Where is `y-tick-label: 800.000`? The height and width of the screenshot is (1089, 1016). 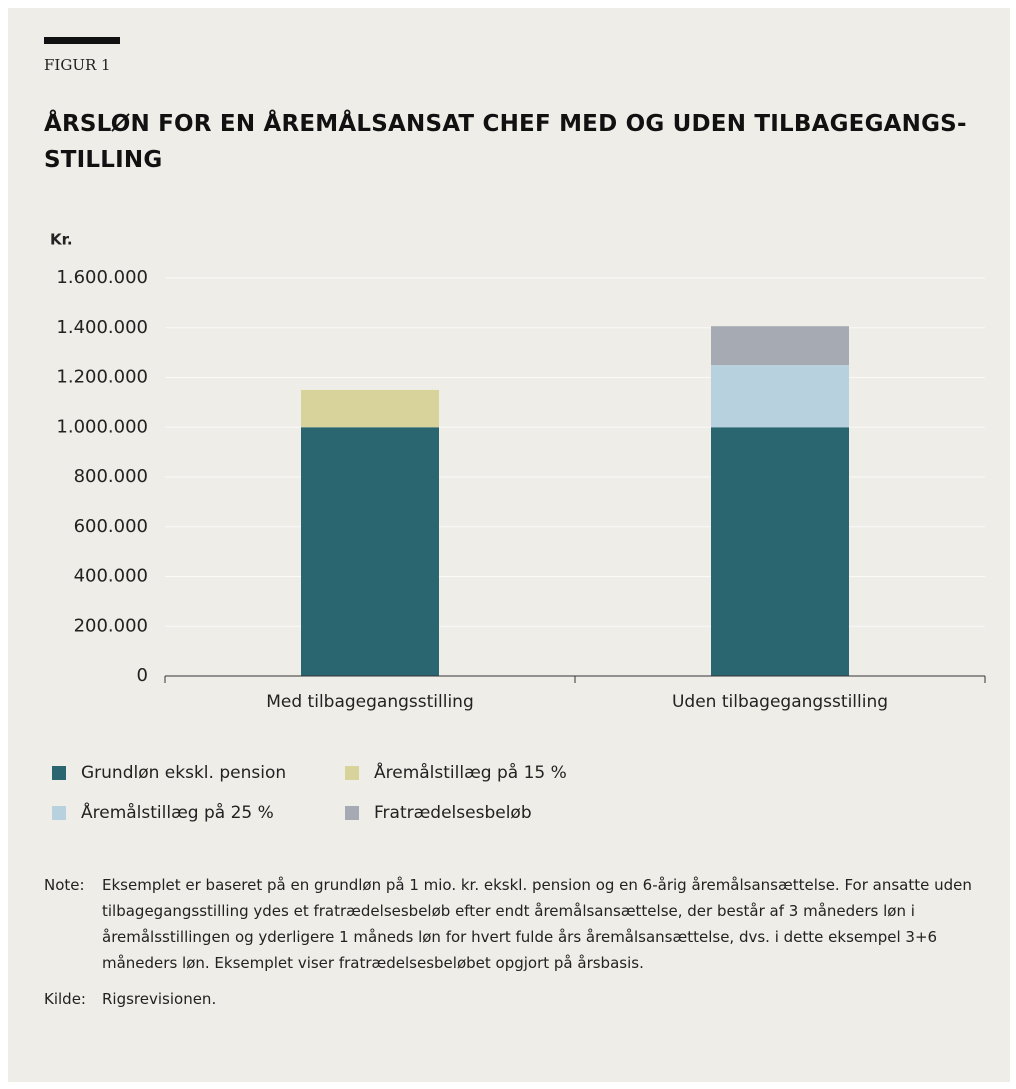 y-tick-label: 800.000 is located at coordinates (111, 476).